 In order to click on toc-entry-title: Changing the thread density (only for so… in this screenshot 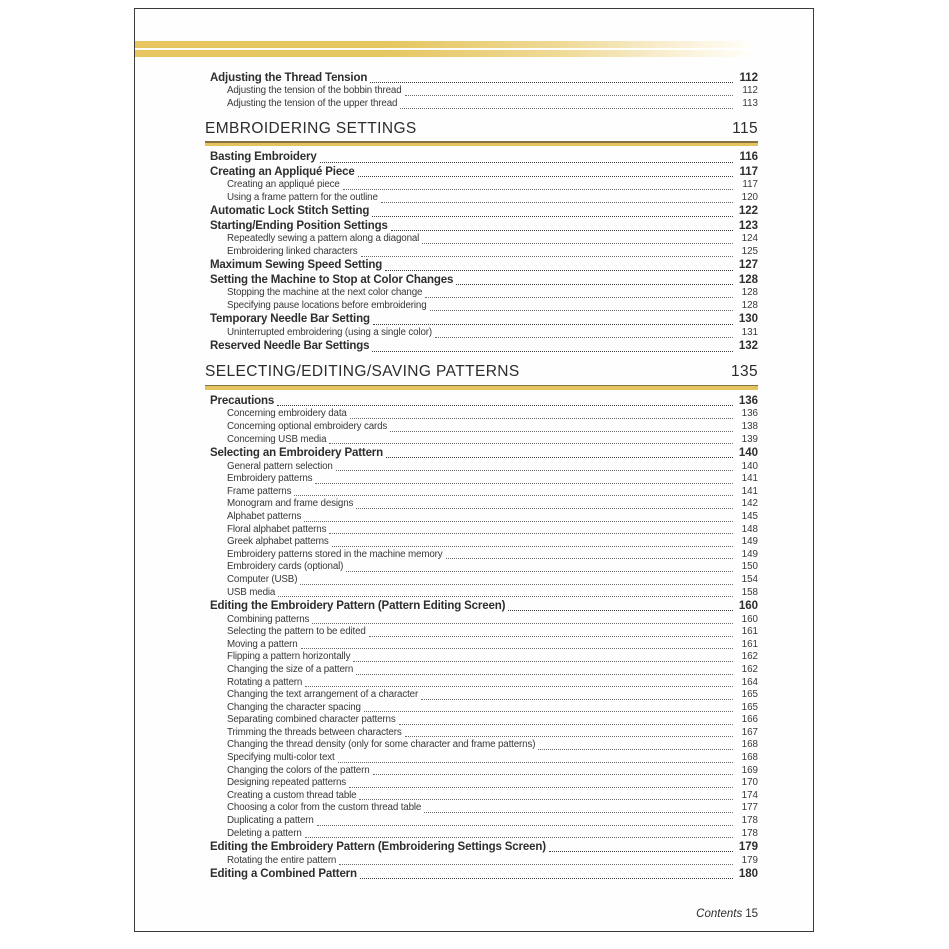, I will do `click(381, 745)`.